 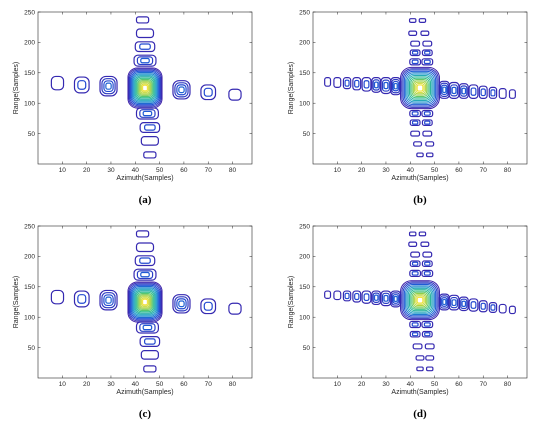 What do you see at coordinates (435, 170) in the screenshot?
I see `x-tick-label: 50` at bounding box center [435, 170].